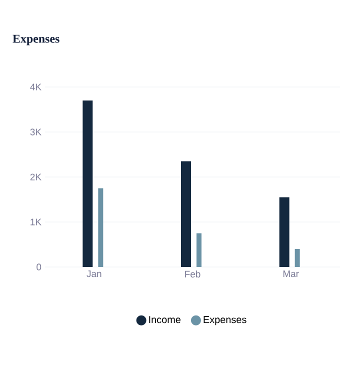 This screenshot has width=347, height=379. What do you see at coordinates (36, 222) in the screenshot?
I see `y-tick-label: 1K` at bounding box center [36, 222].